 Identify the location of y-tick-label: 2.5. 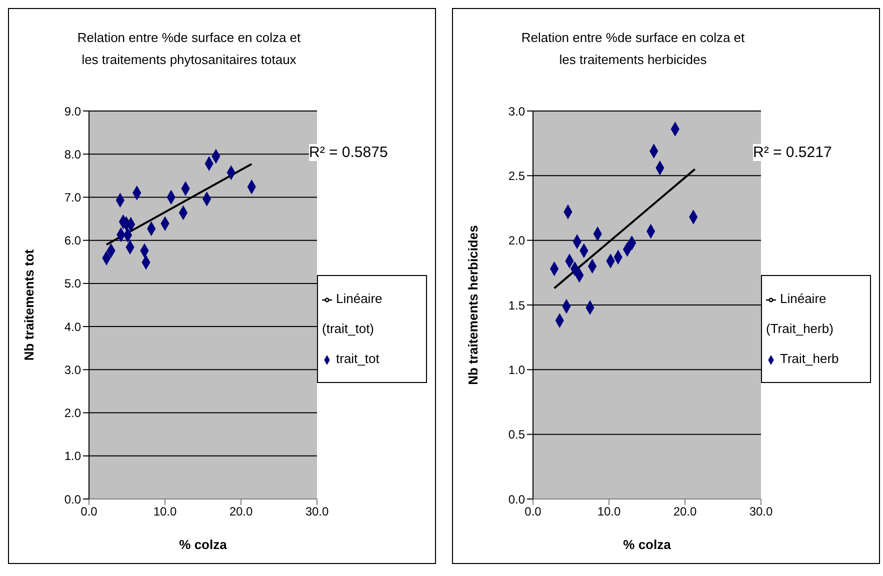
(517, 175).